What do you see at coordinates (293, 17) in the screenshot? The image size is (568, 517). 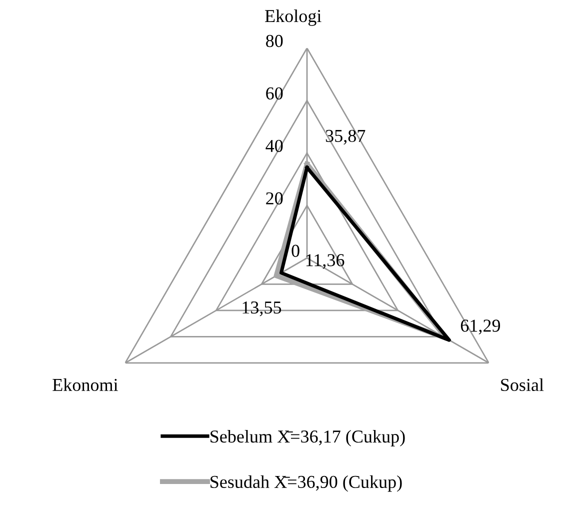 I see `spoke-label: Ekologi` at bounding box center [293, 17].